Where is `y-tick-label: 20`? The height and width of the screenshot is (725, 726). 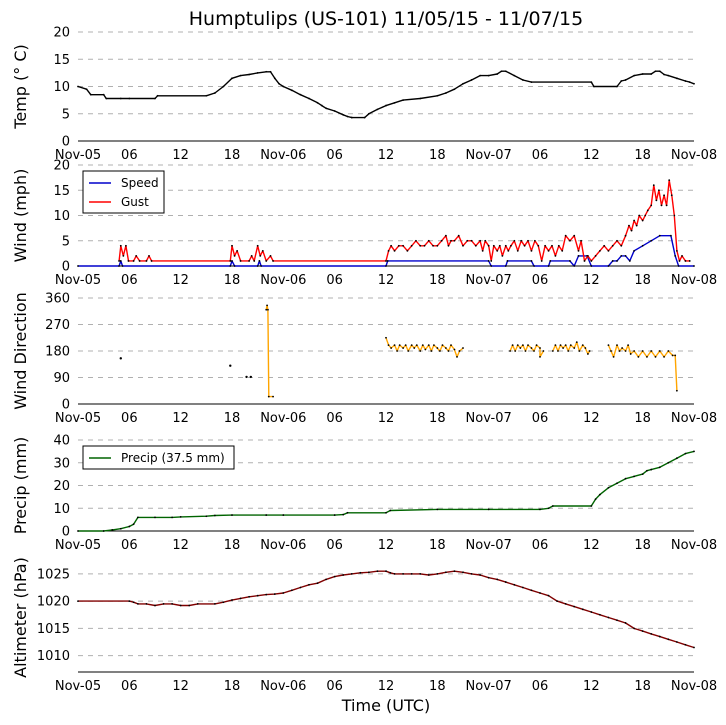
y-tick-label: 20 is located at coordinates (61, 166).